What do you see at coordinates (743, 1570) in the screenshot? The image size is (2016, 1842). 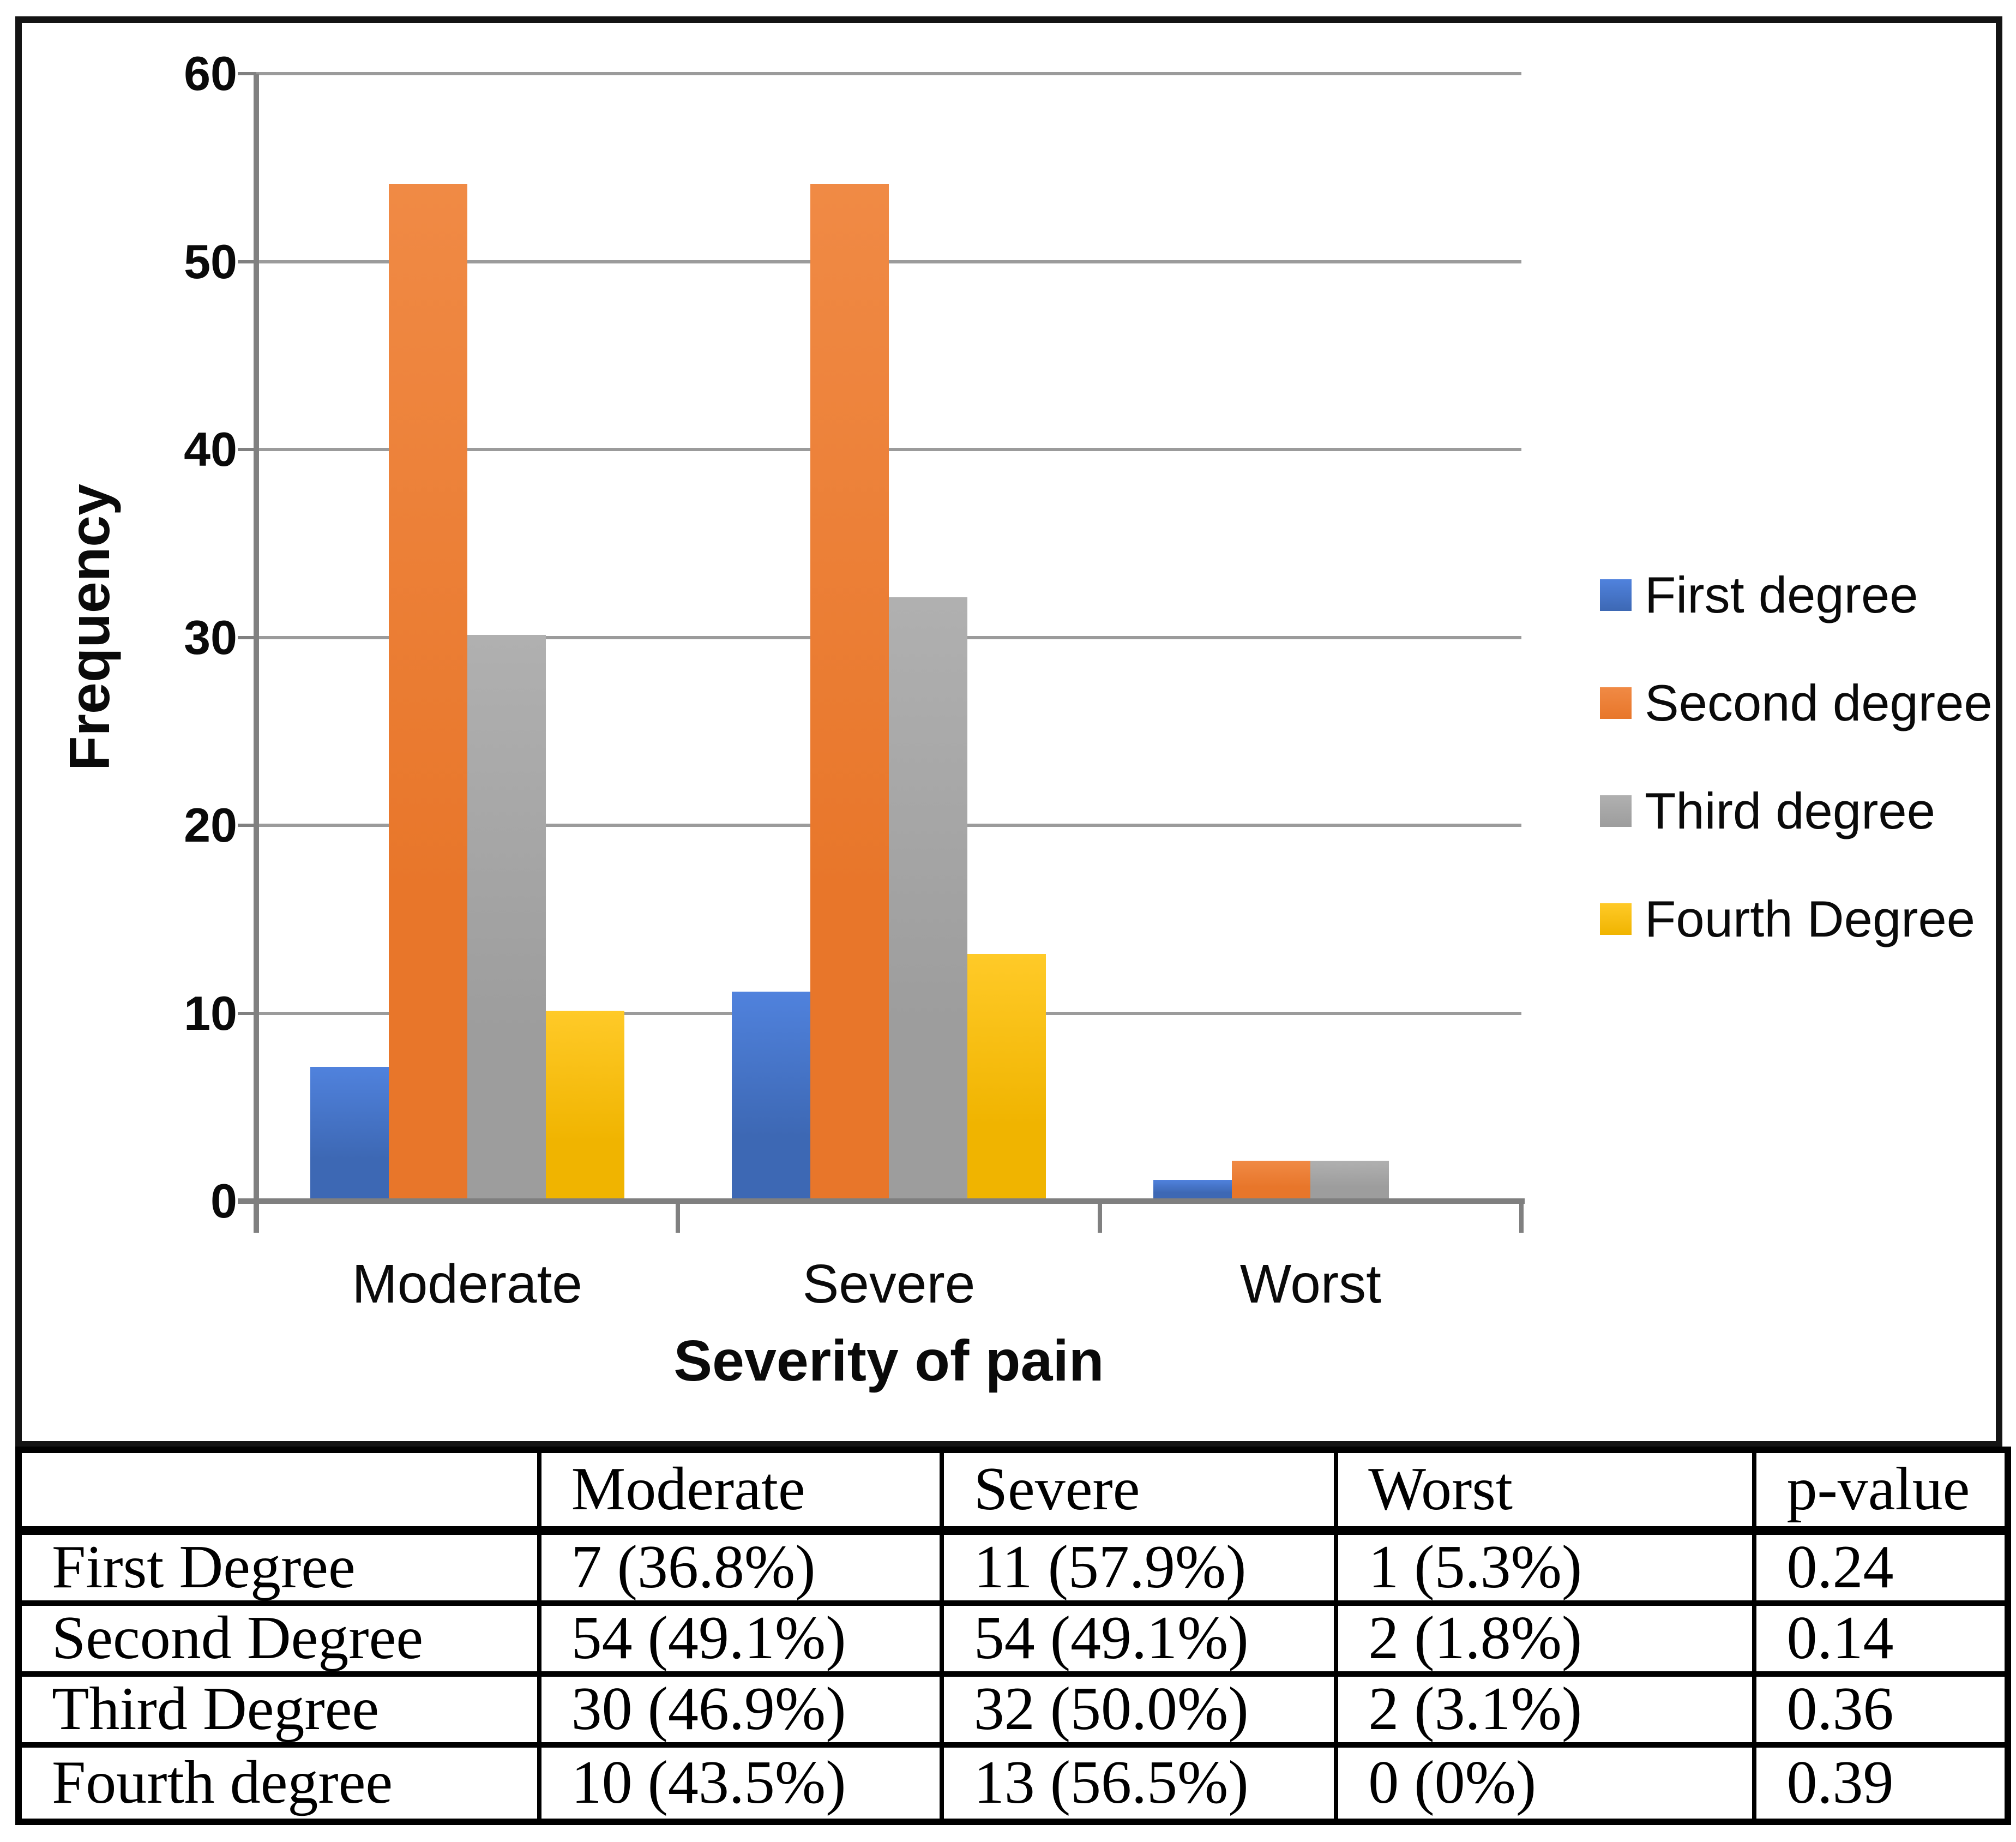 I see `table-cell: 7 (36.8%)` at bounding box center [743, 1570].